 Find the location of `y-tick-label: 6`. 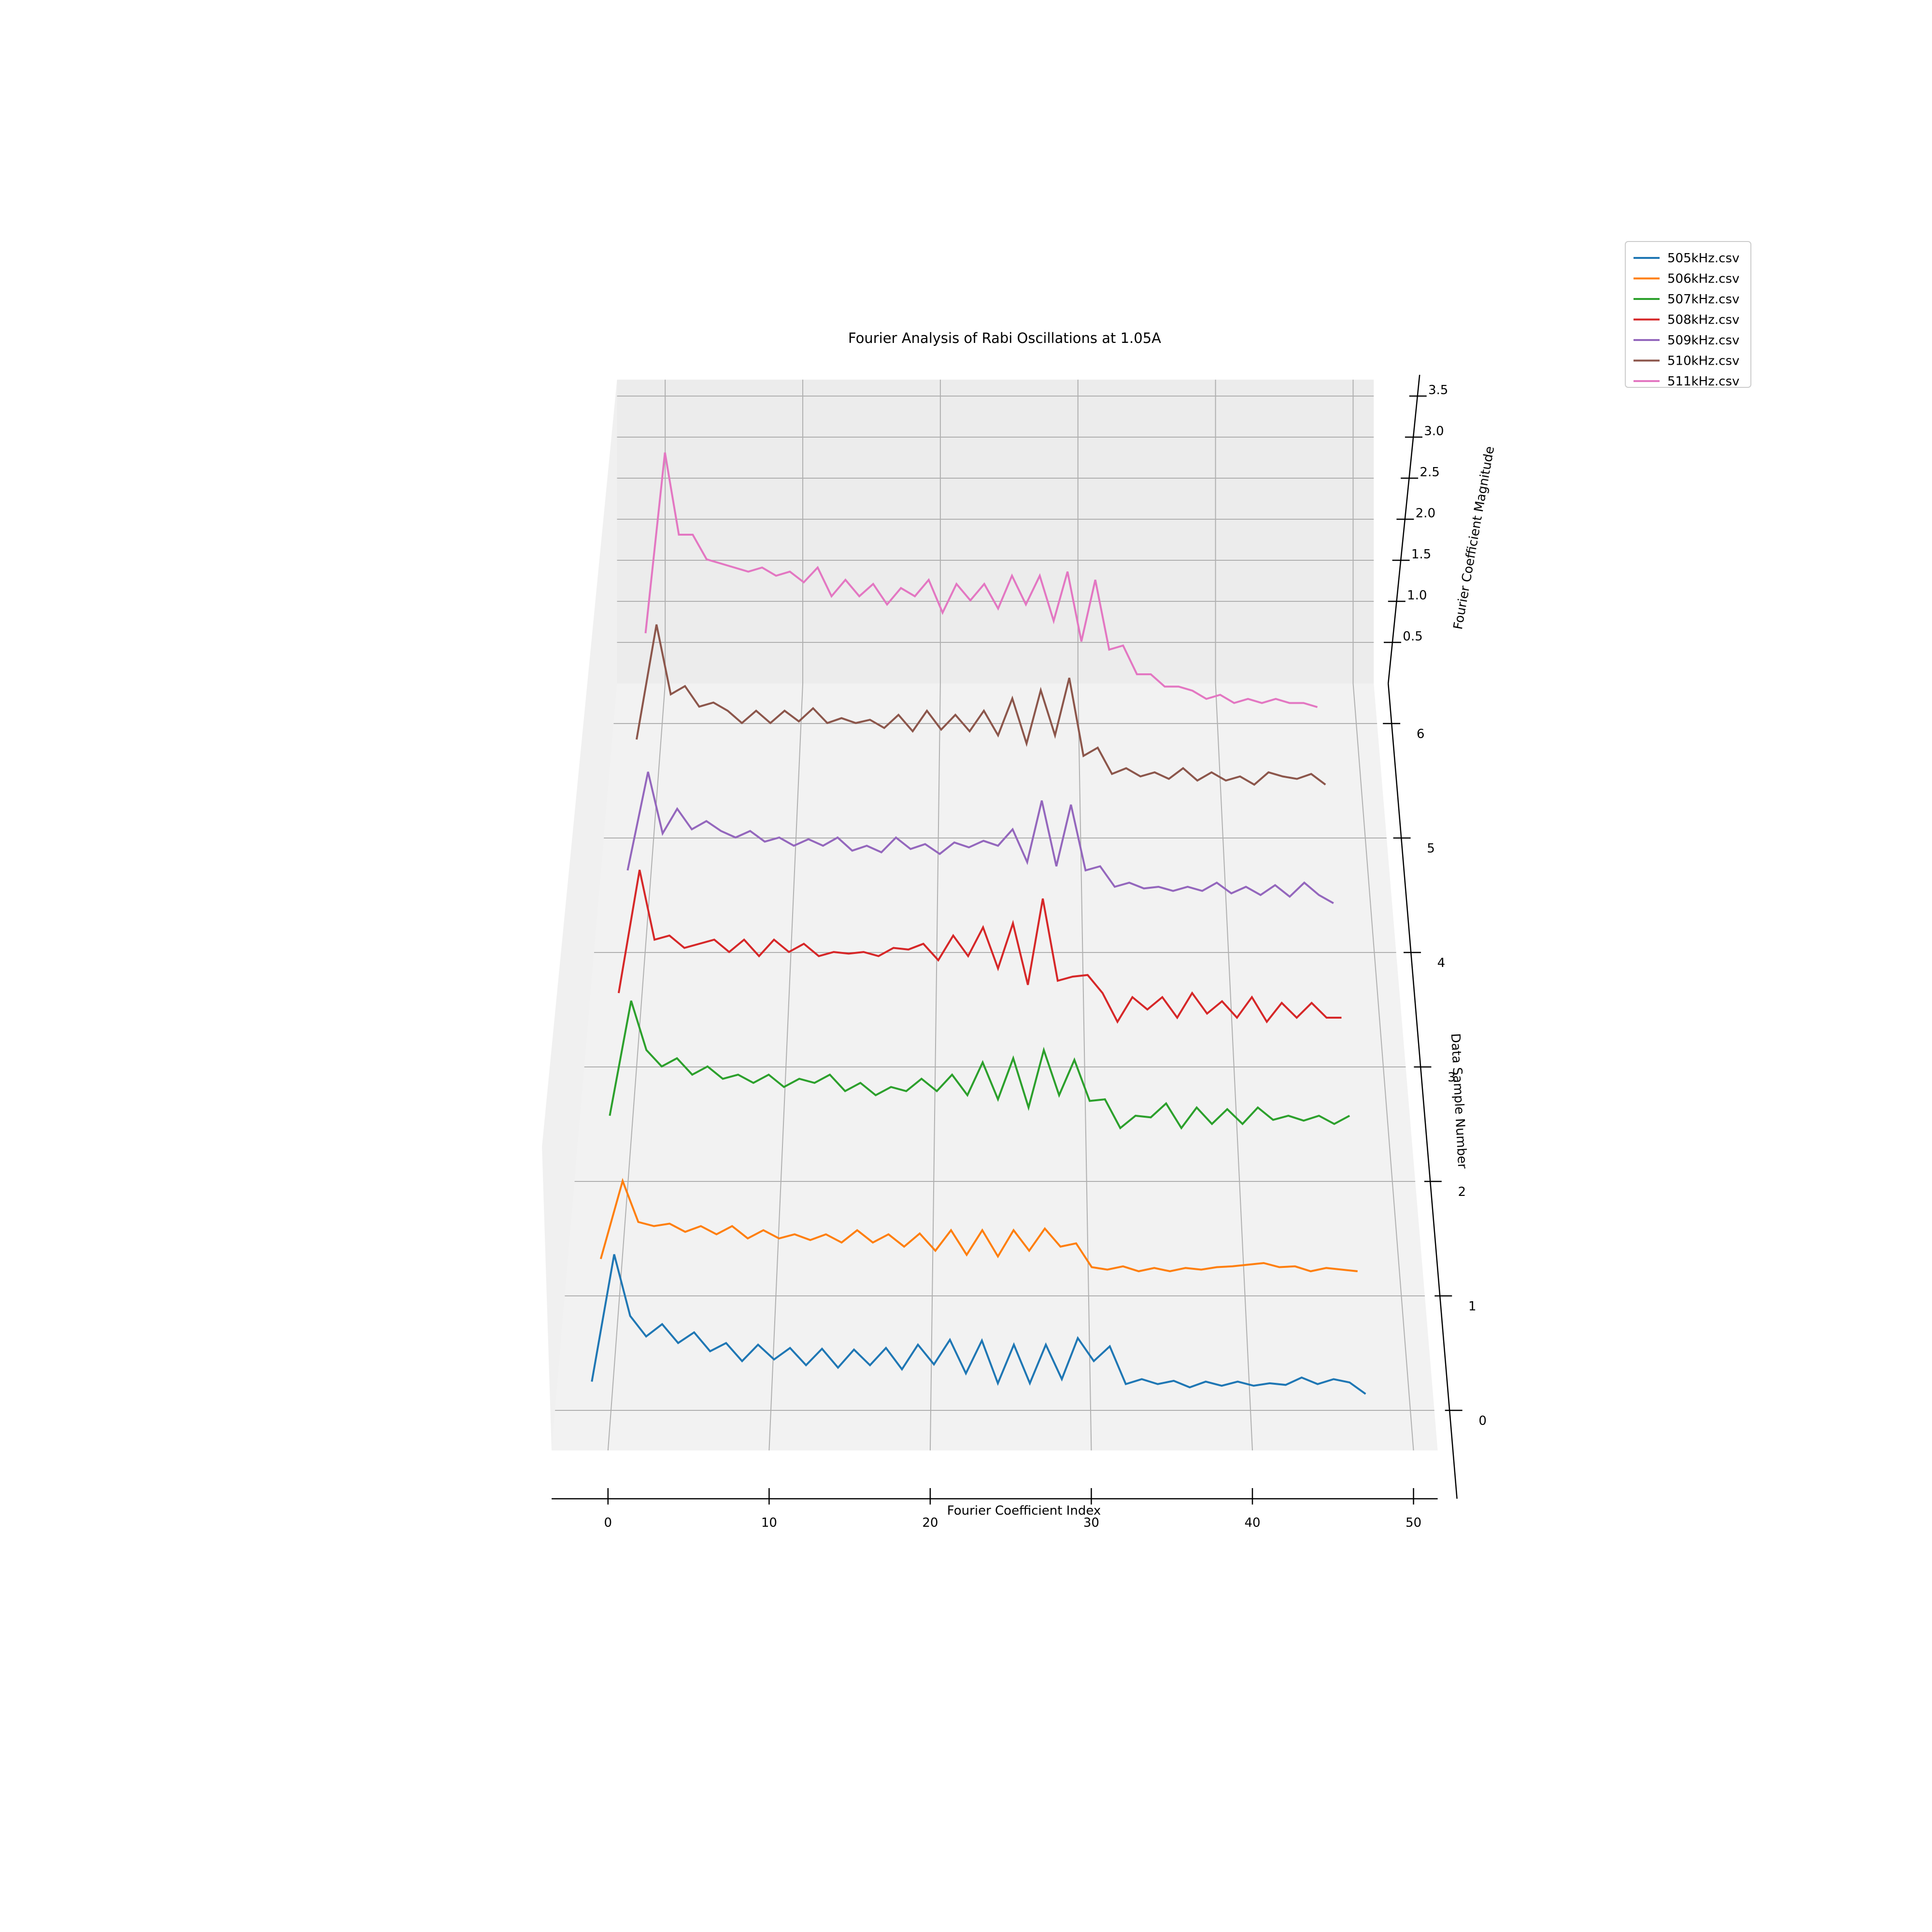

y-tick-label: 6 is located at coordinates (1421, 734).